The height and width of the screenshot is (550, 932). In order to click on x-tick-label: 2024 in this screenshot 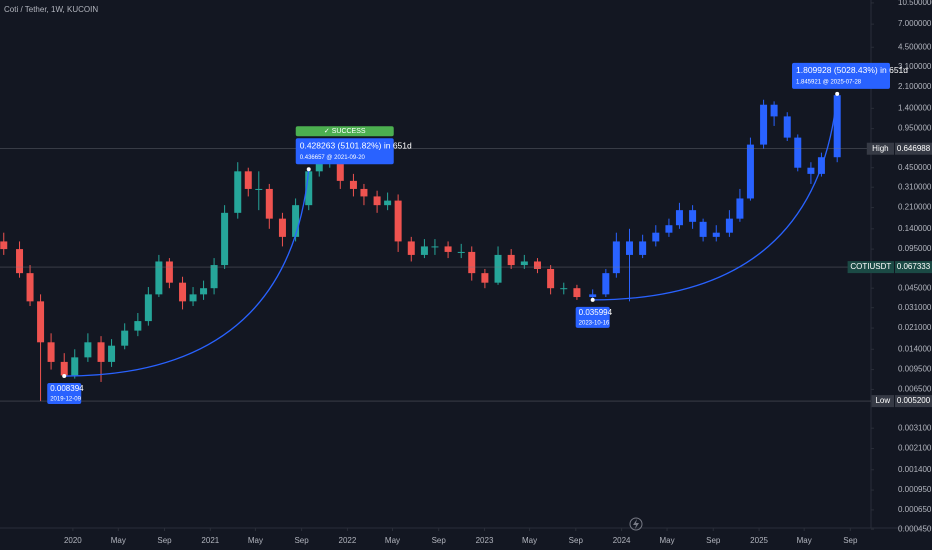, I will do `click(622, 540)`.